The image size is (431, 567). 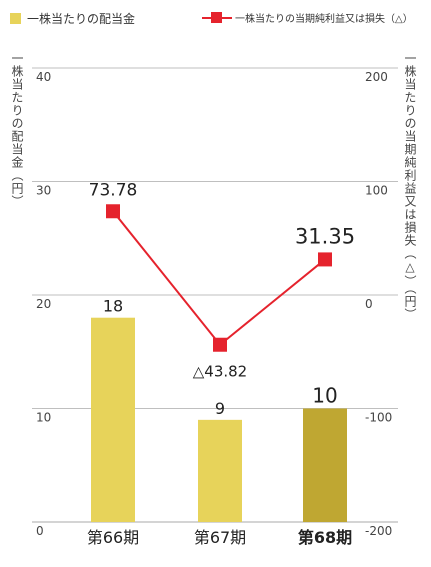 What do you see at coordinates (376, 191) in the screenshot?
I see `right-tick-label: 100` at bounding box center [376, 191].